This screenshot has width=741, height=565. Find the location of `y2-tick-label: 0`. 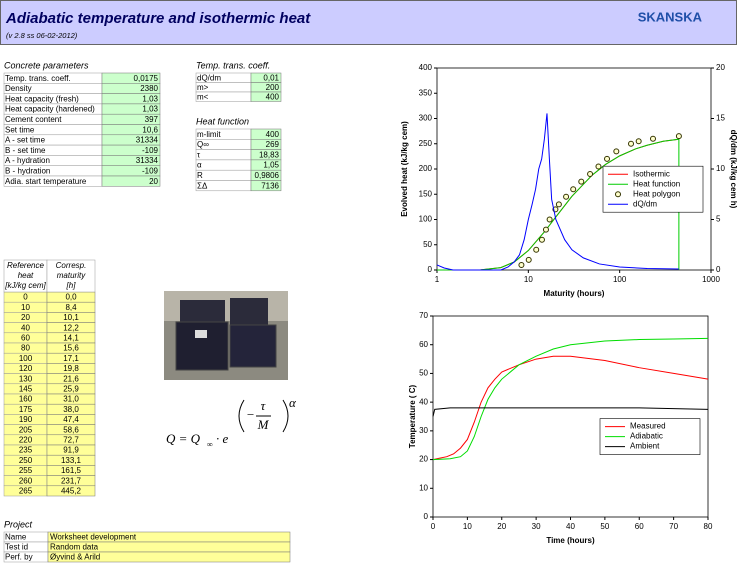

y2-tick-label: 0 is located at coordinates (718, 269).